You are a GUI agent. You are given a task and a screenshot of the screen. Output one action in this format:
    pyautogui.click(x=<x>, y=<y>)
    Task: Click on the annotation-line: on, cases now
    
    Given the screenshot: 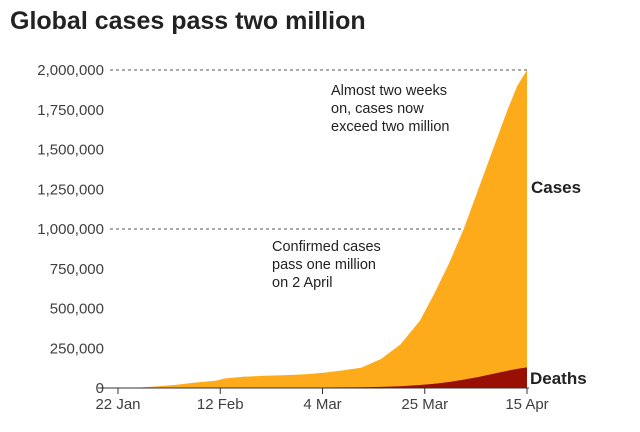 What is the action you would take?
    pyautogui.click(x=377, y=109)
    